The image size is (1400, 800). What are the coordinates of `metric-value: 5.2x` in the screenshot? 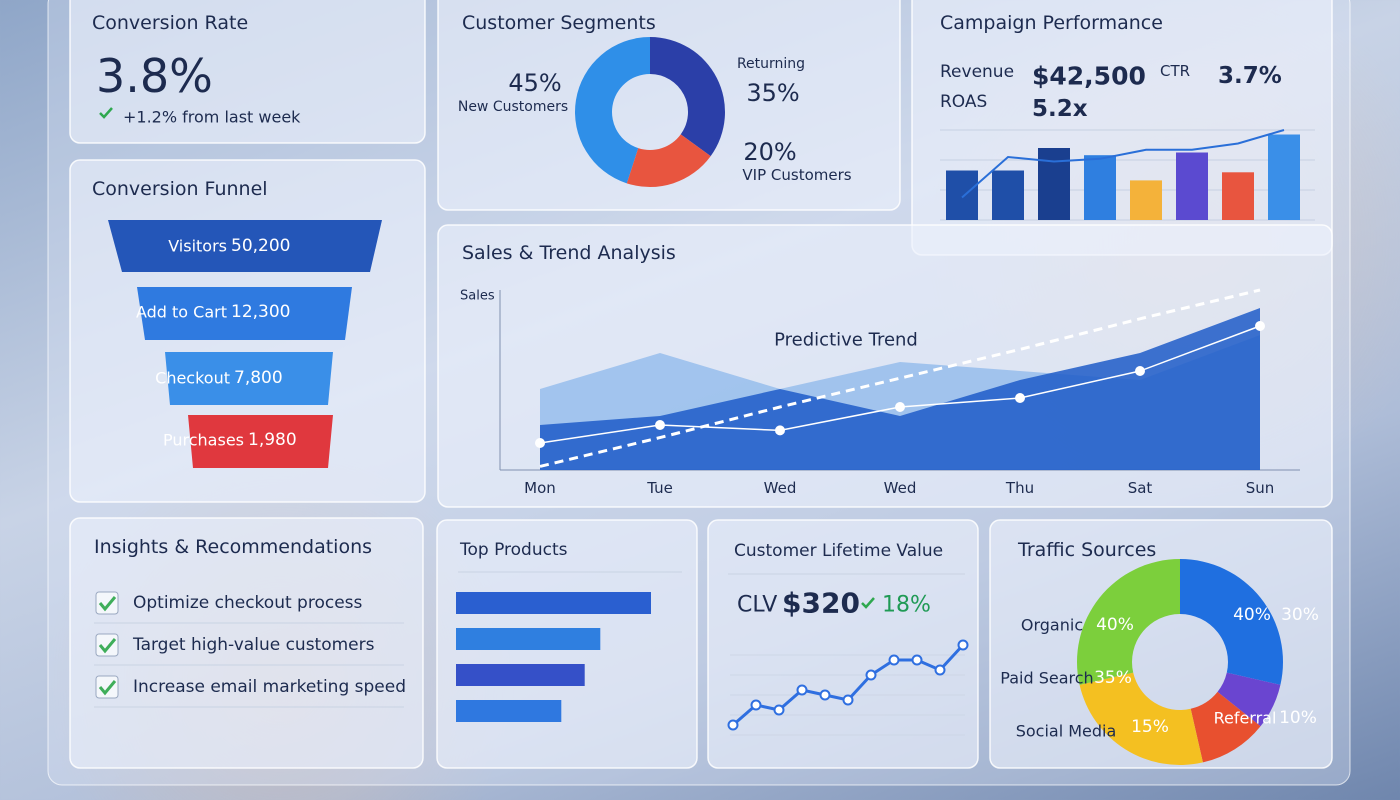 It's located at (1060, 109).